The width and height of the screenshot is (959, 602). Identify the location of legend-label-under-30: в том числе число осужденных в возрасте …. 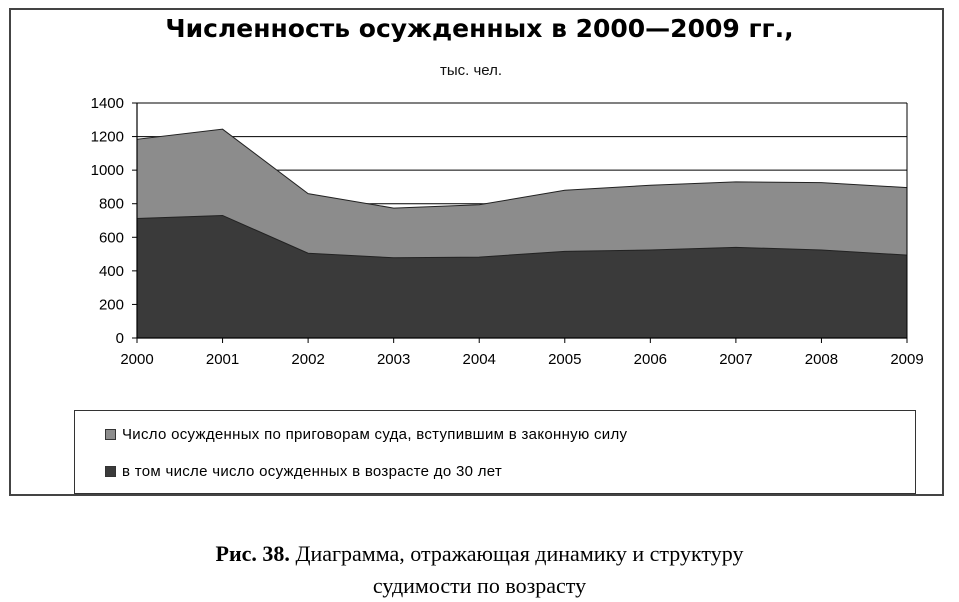
(312, 471).